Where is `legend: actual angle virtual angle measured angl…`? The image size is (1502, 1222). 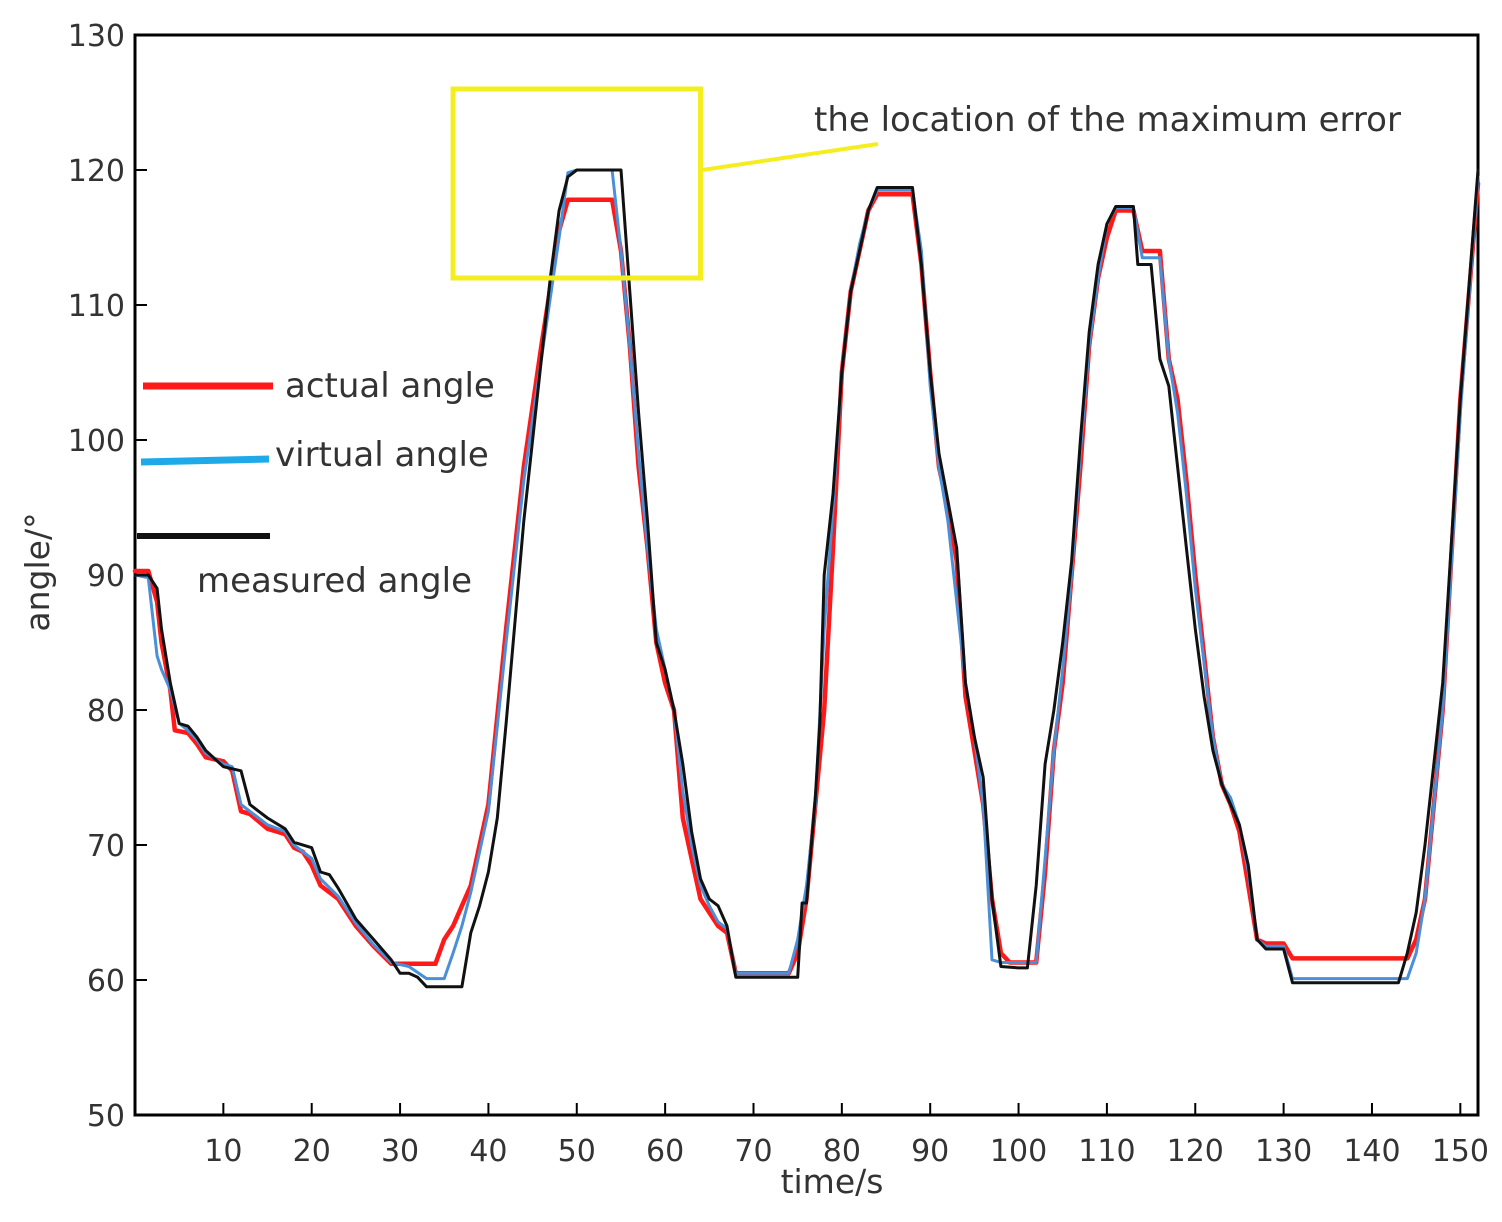 legend: actual angle virtual angle measured angl… is located at coordinates (316, 483).